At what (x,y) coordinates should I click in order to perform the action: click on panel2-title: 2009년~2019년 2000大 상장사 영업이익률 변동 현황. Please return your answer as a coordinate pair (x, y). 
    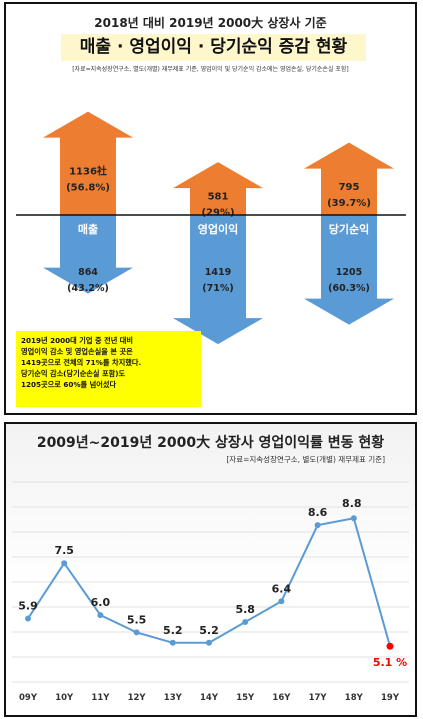
    Looking at the image, I should click on (210, 443).